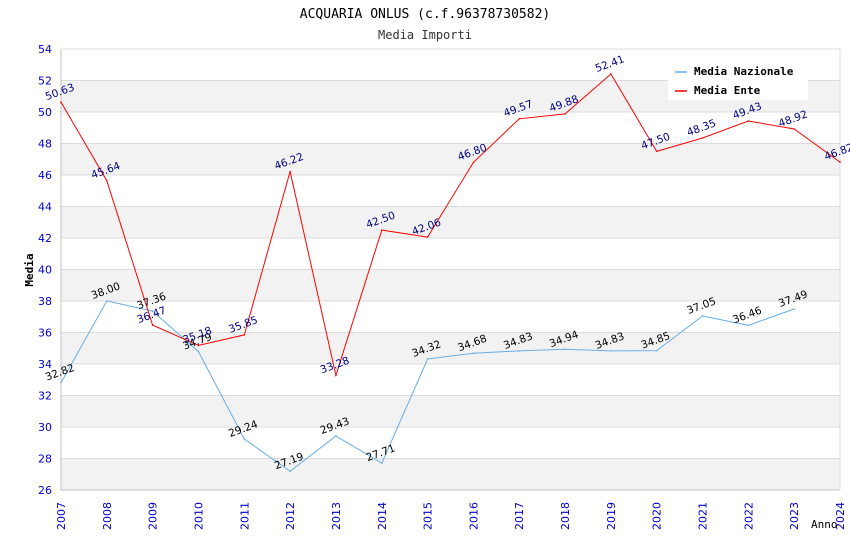 The image size is (850, 555). Describe the element at coordinates (744, 71) in the screenshot. I see `legend-label-media-nazionale: Media Nazionale` at that location.